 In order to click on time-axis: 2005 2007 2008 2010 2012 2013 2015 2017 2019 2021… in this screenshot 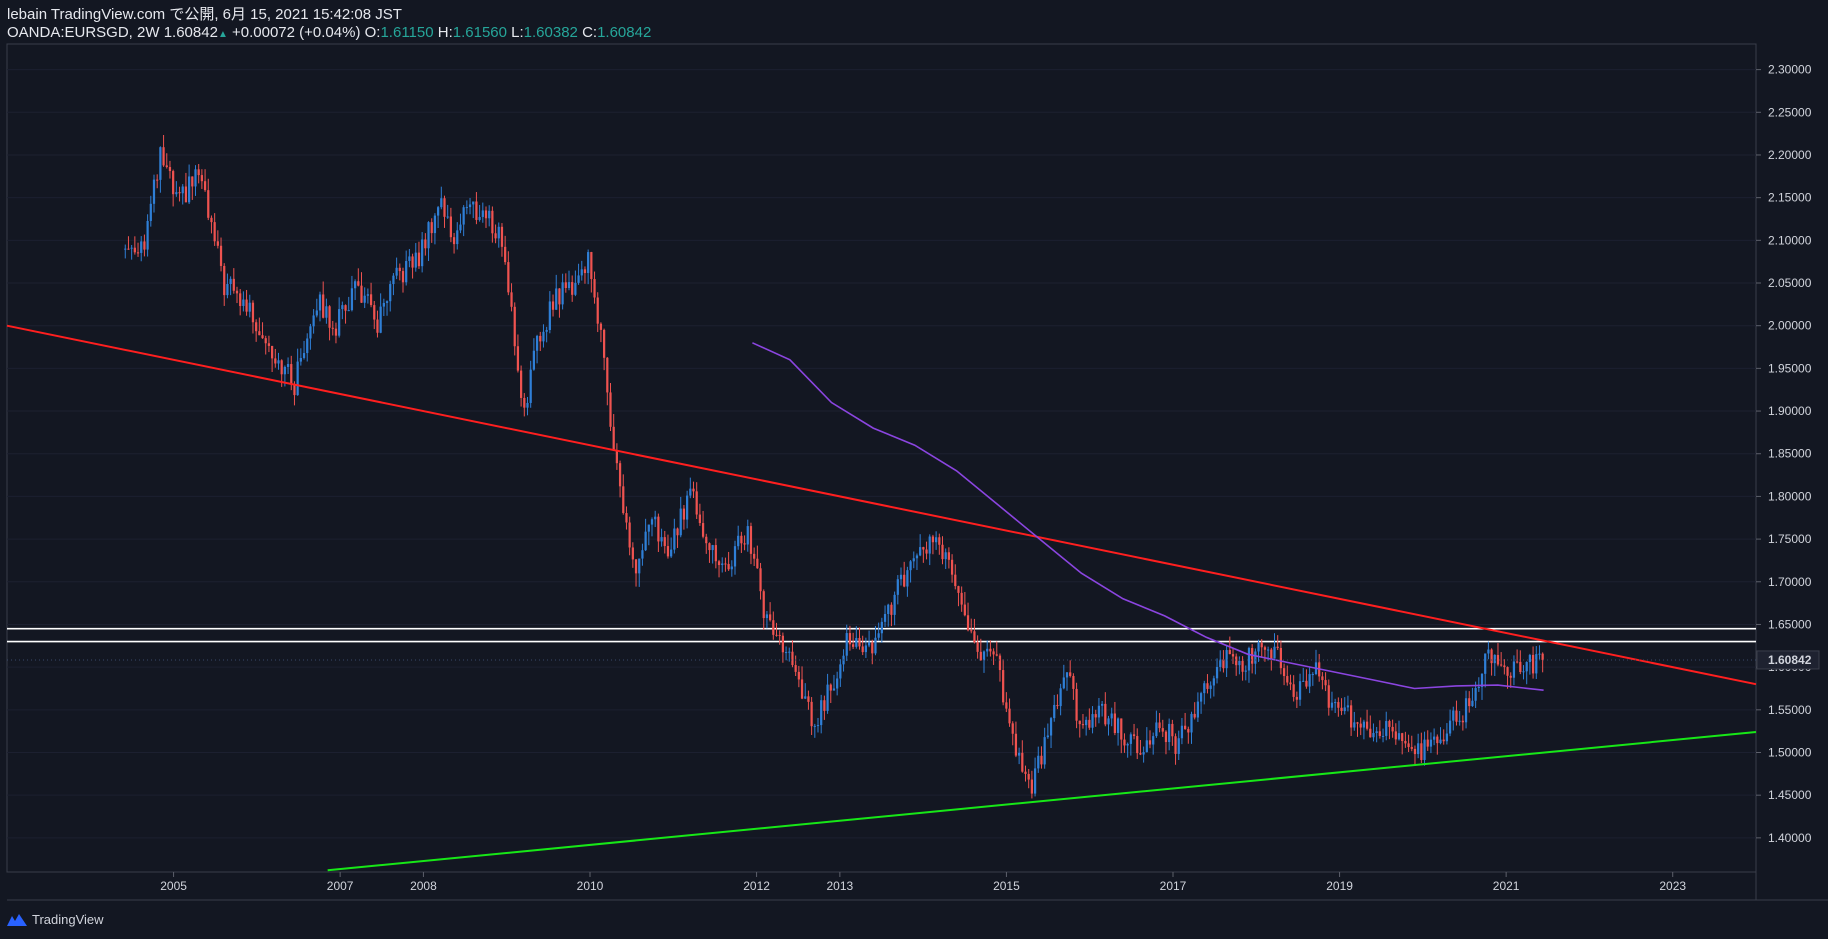, I will do `click(923, 882)`.